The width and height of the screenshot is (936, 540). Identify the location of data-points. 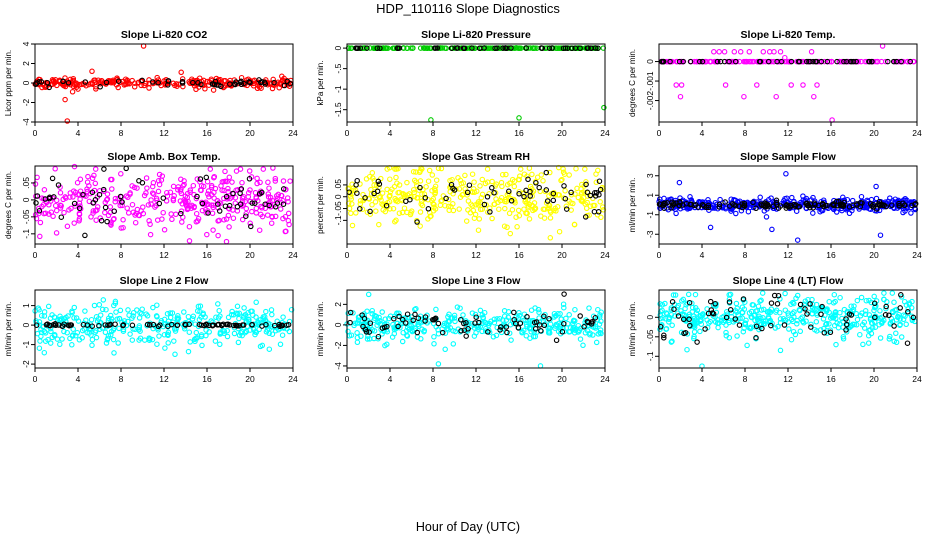
(476, 202).